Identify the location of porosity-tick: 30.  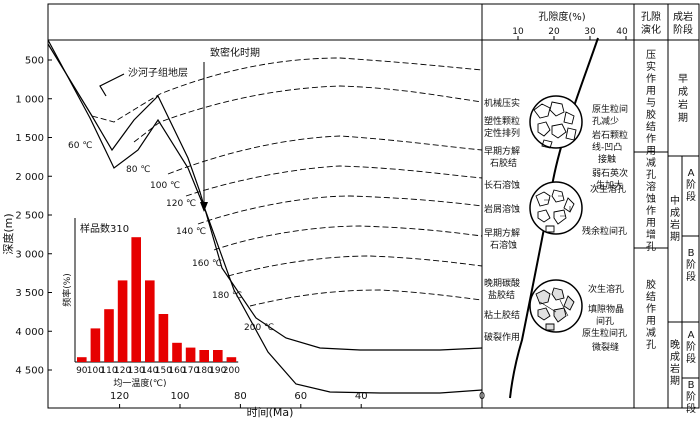
(590, 32).